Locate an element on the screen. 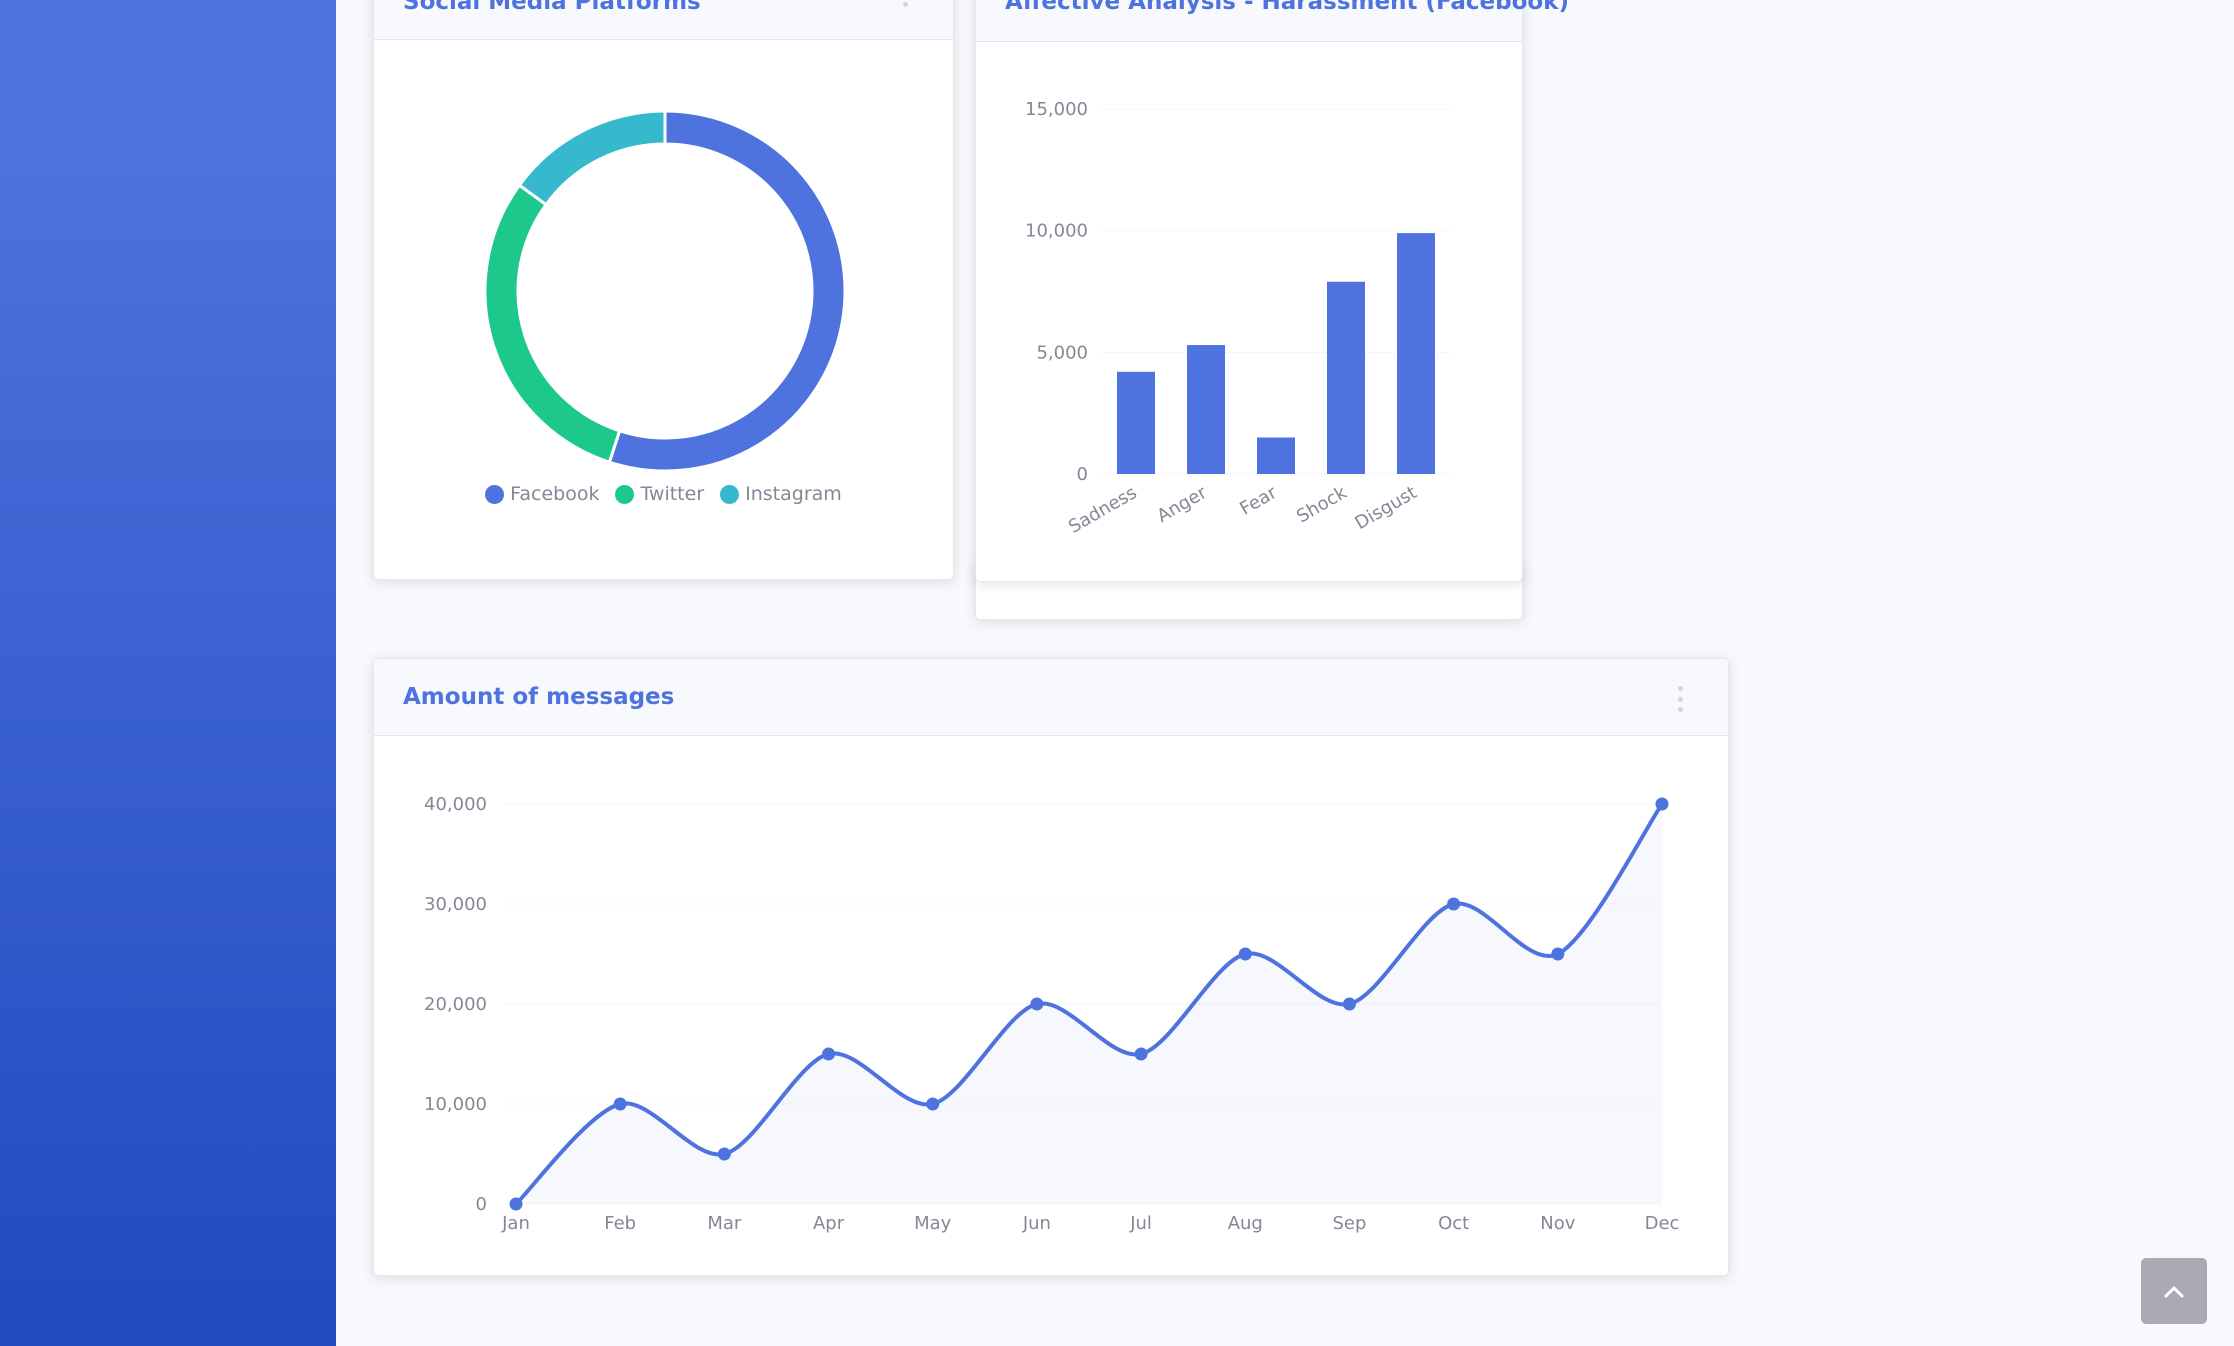  line-x-tick-label: Feb is located at coordinates (620, 1223).